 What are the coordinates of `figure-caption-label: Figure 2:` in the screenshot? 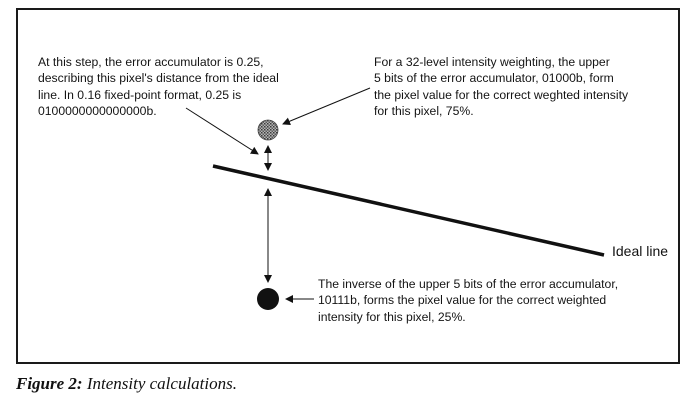 It's located at (49, 383).